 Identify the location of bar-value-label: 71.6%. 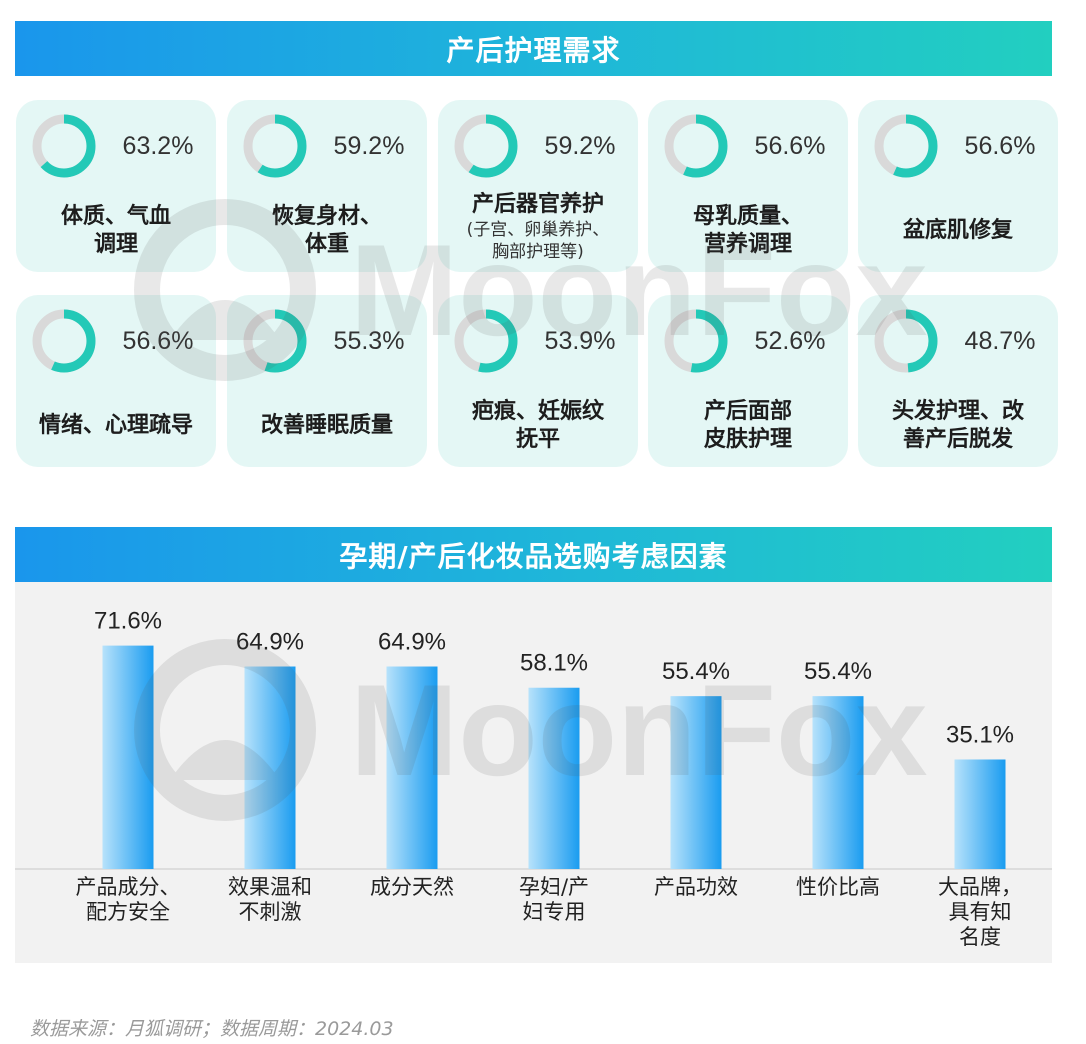
(128, 621).